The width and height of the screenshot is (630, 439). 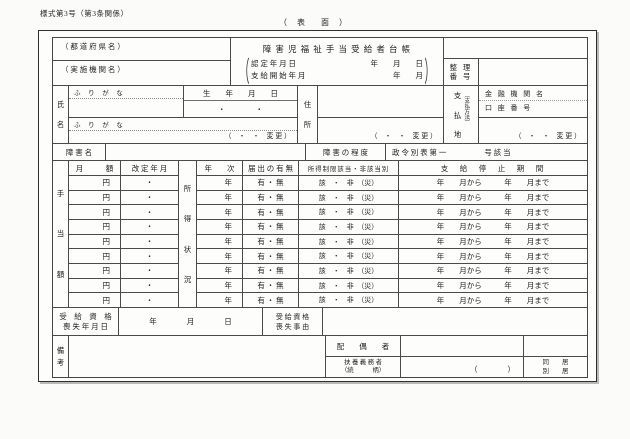 What do you see at coordinates (270, 168) in the screenshot?
I see `report-header: 届 出 の 有 無` at bounding box center [270, 168].